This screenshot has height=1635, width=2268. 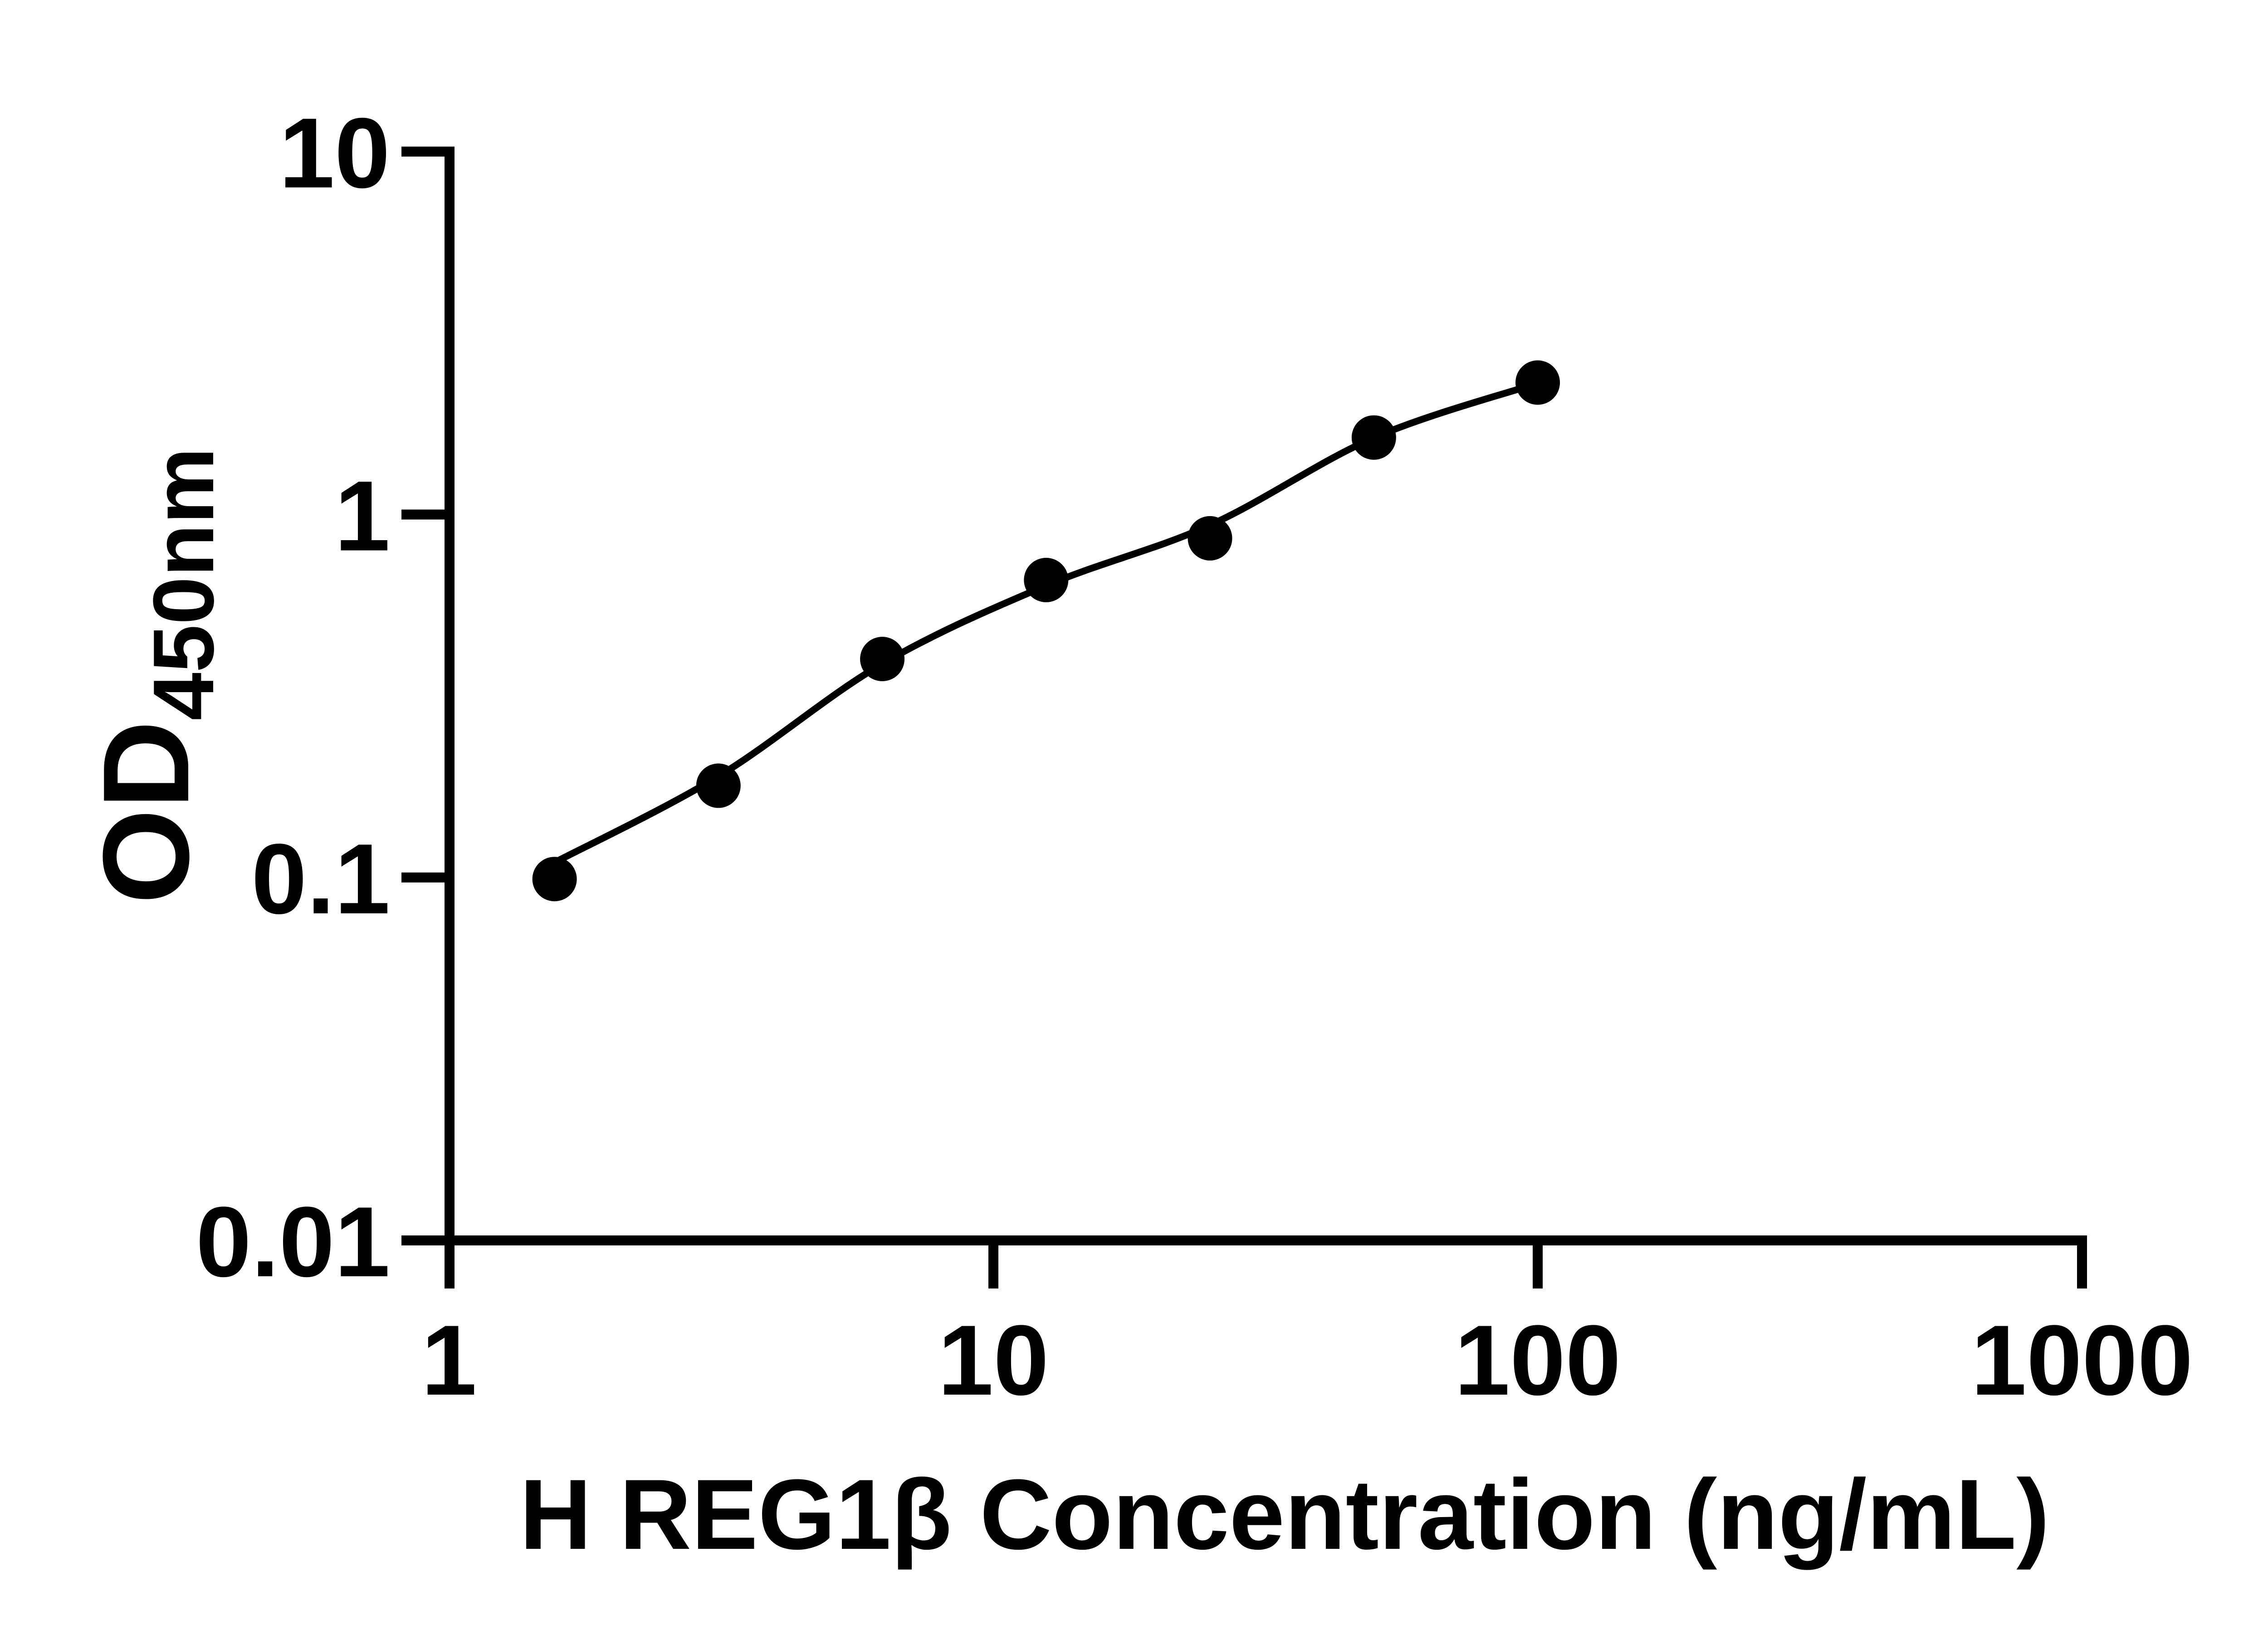 I want to click on x-axis-tick-label: 10, so click(x=994, y=1360).